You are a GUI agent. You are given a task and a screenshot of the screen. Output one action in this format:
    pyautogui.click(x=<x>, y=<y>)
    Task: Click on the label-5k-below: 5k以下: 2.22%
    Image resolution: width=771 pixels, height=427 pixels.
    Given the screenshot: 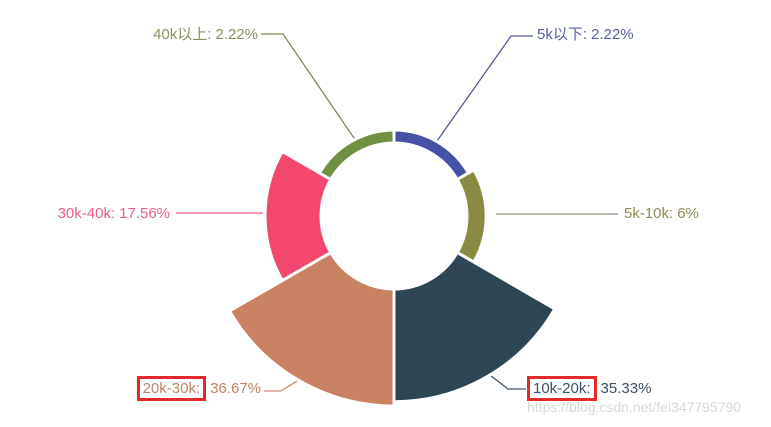 What is the action you would take?
    pyautogui.click(x=585, y=34)
    